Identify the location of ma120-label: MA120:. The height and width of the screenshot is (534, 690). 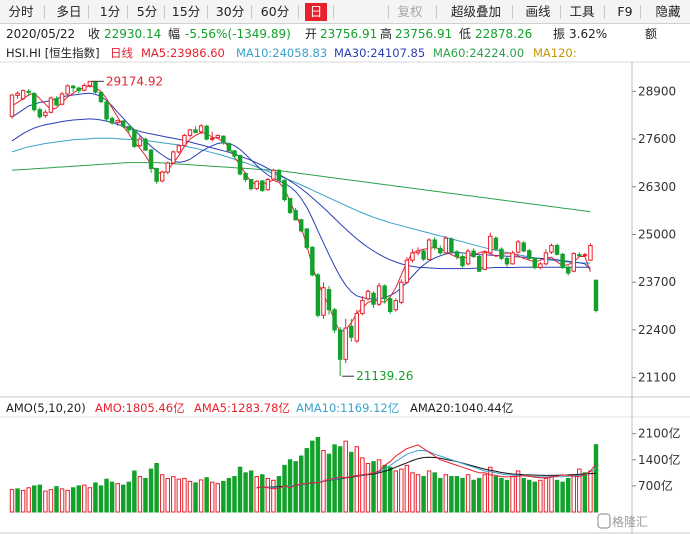
(555, 53).